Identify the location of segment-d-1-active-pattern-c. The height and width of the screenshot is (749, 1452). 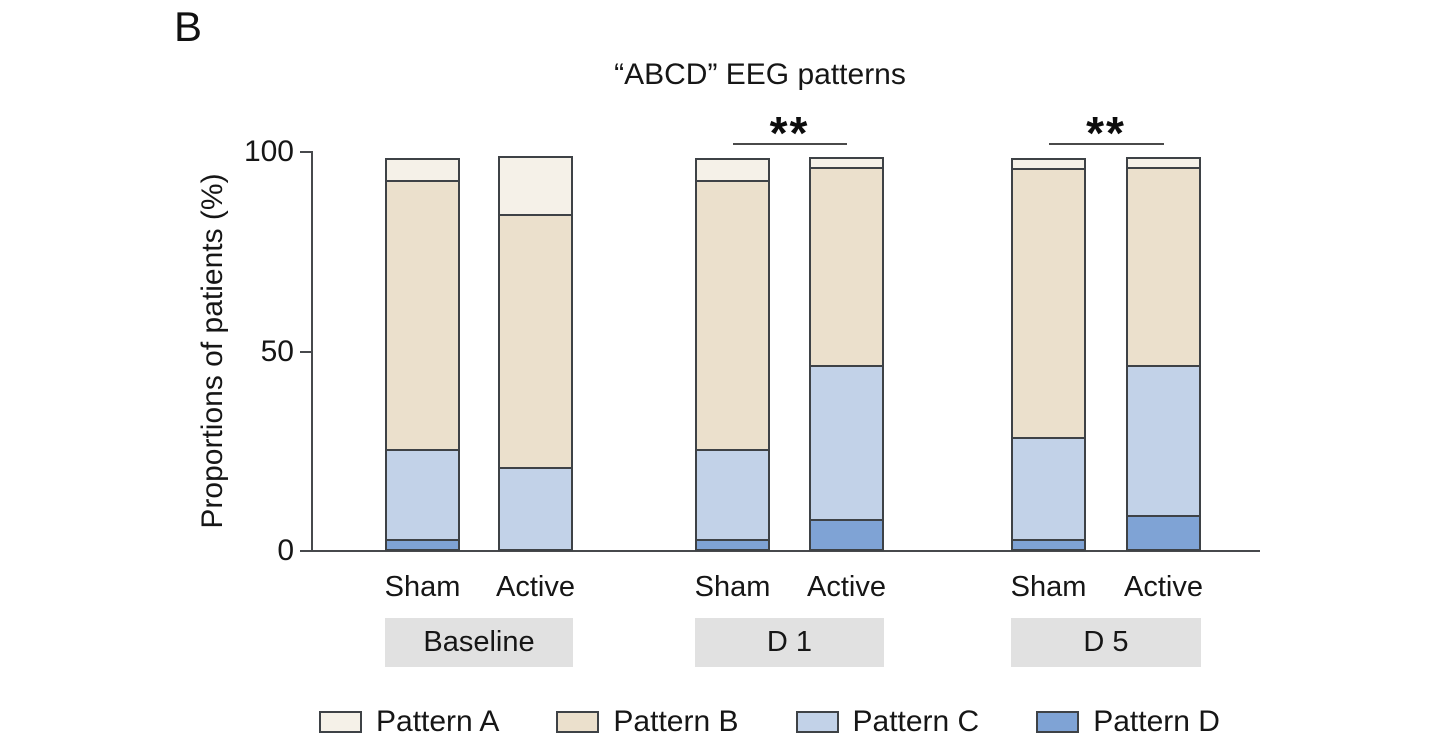
(846, 443).